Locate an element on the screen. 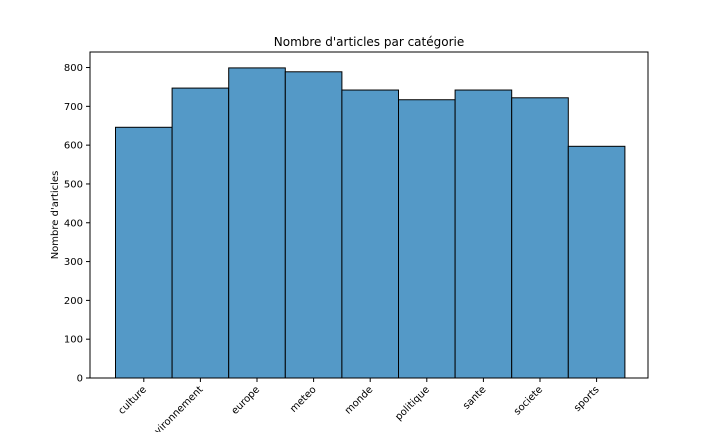  x-tick-label-monde: monde is located at coordinates (359, 400).